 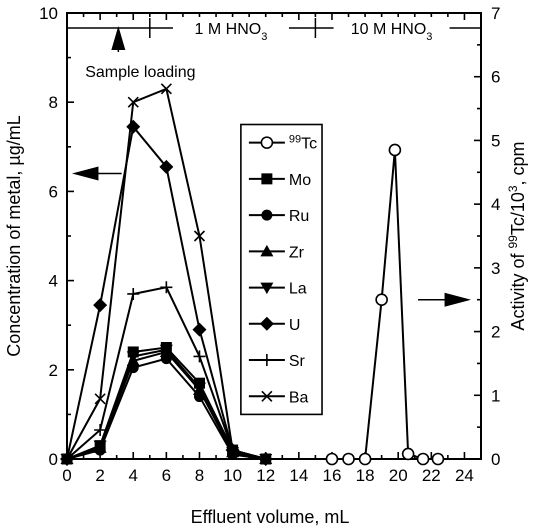 What do you see at coordinates (53, 191) in the screenshot?
I see `y-tick-label: 6` at bounding box center [53, 191].